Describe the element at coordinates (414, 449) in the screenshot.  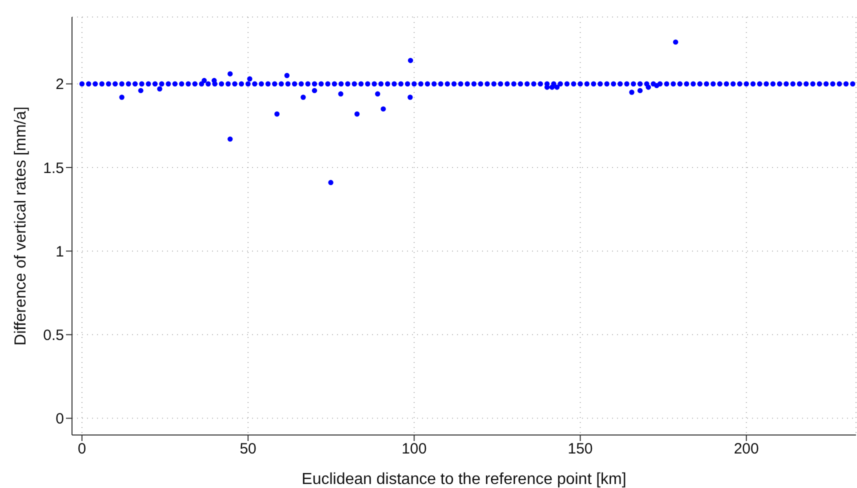
I see `x-tick-label: 100` at that location.